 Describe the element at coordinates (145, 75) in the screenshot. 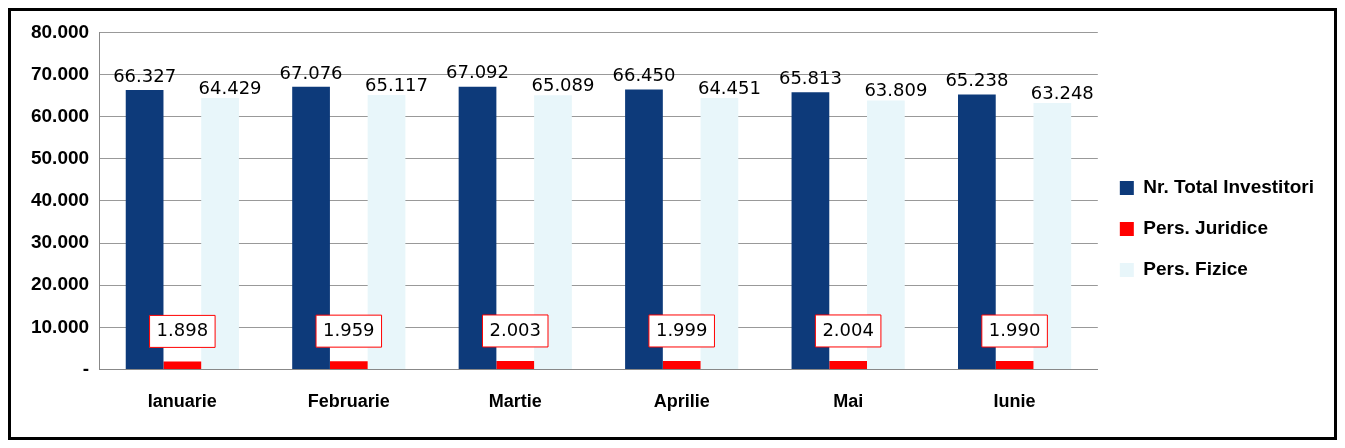

I see `data-label: 66.327` at that location.